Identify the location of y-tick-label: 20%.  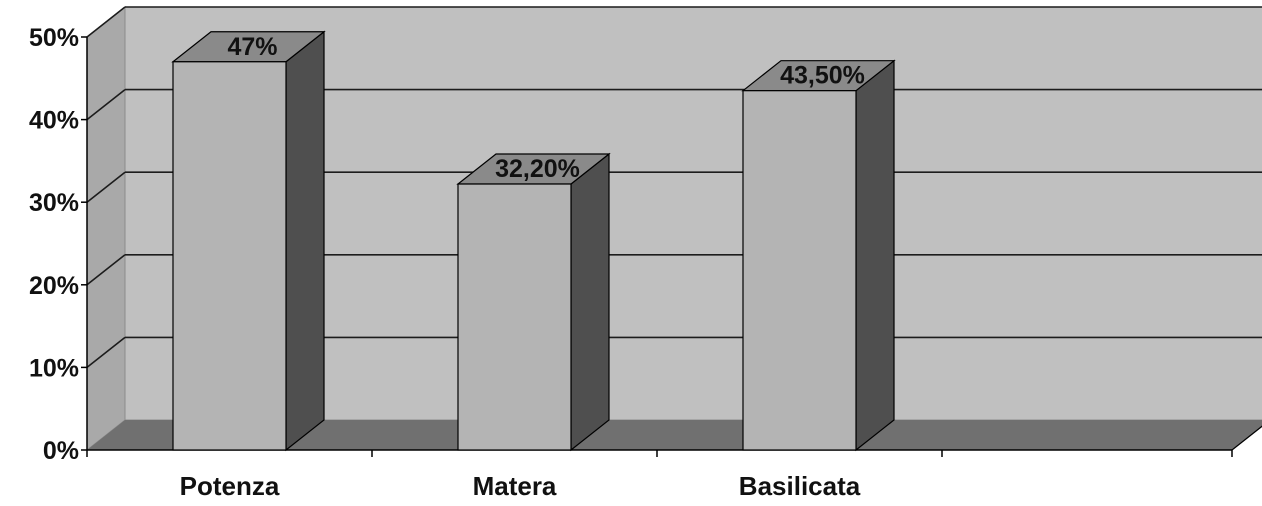
(54, 286).